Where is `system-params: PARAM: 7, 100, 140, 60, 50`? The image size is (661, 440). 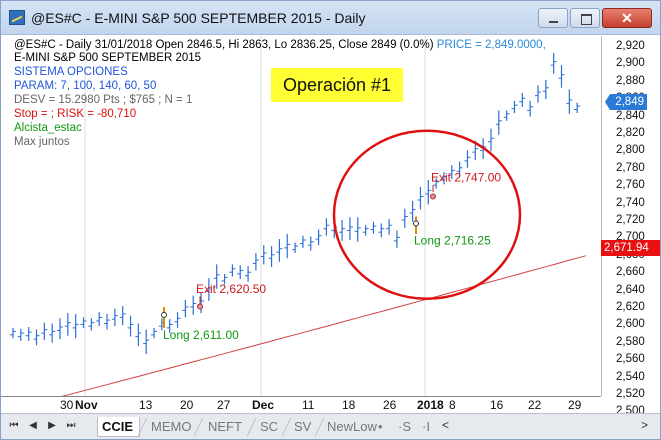
system-params: PARAM: 7, 100, 140, 60, 50 is located at coordinates (85, 86).